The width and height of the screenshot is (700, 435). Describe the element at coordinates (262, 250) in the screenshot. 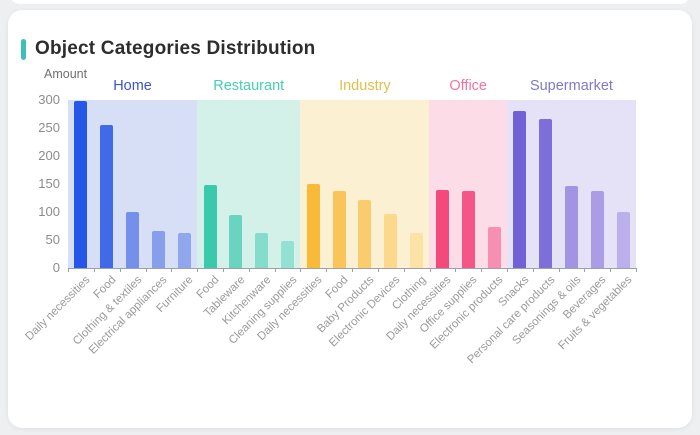

I see `bar-restaurant-kitchenware` at that location.